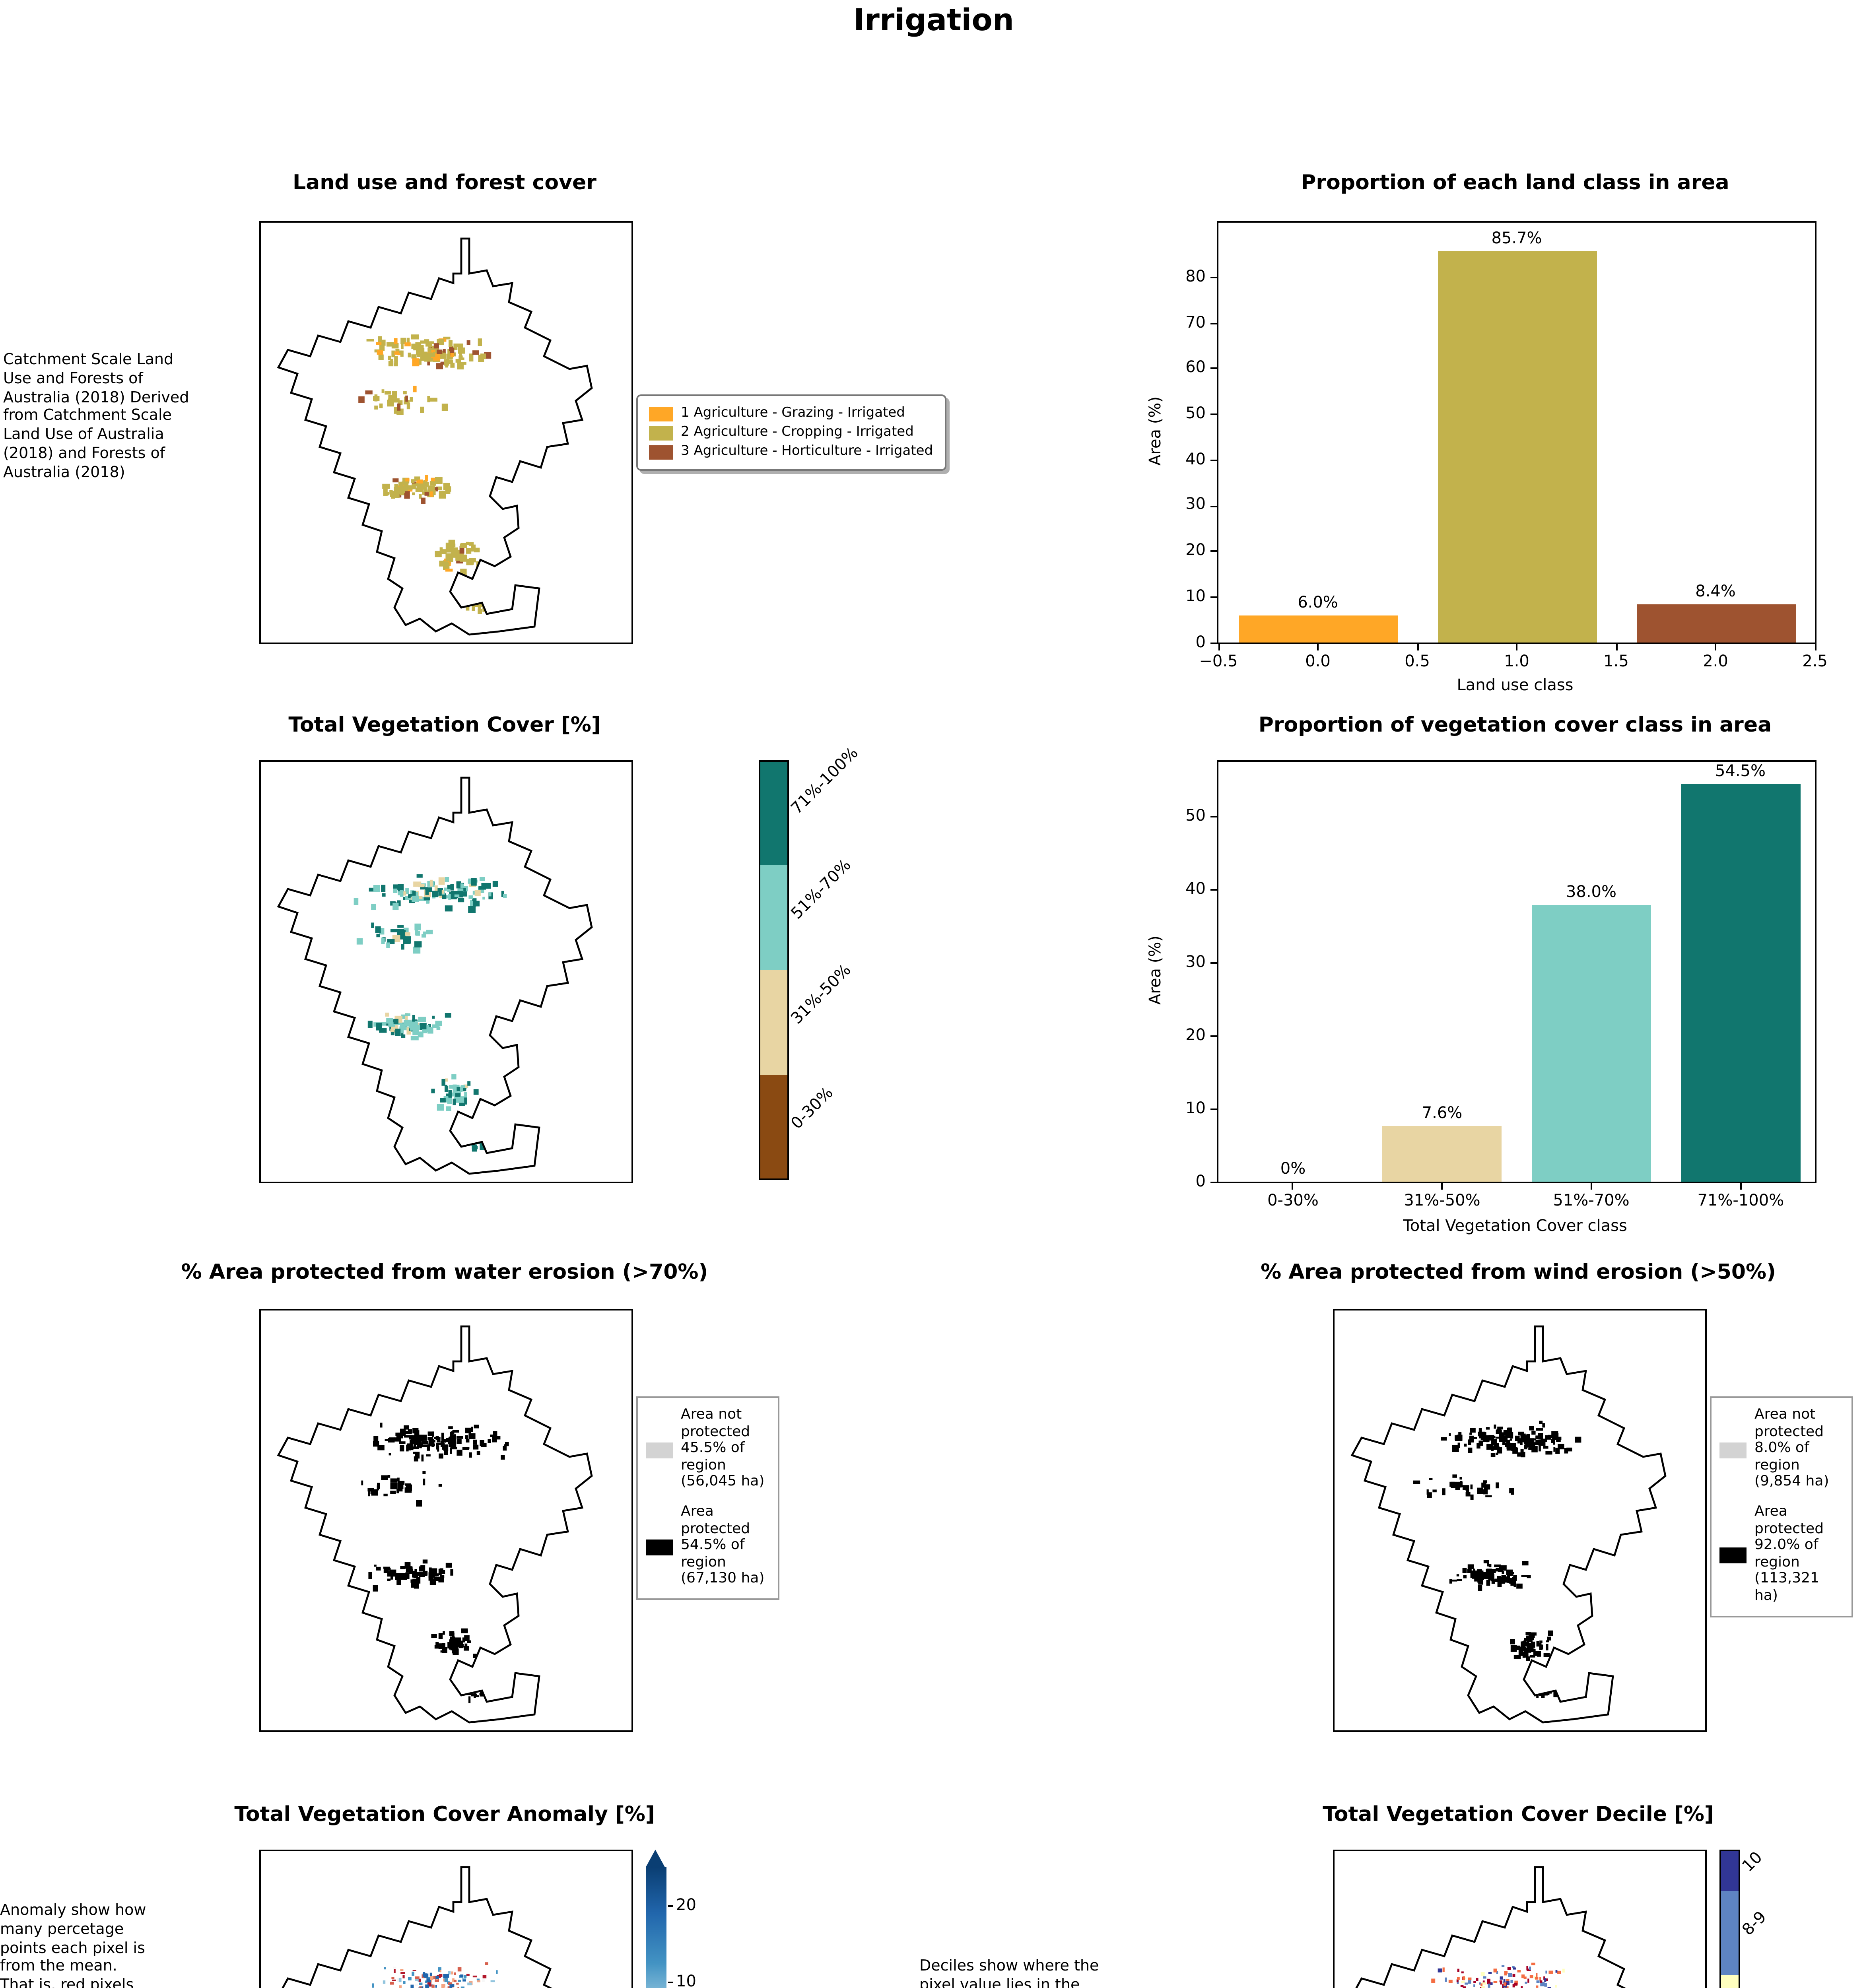 This screenshot has height=1988, width=1867. What do you see at coordinates (791, 433) in the screenshot?
I see `legend-item: 2 Agriculture - Cropping - Irrigated` at bounding box center [791, 433].